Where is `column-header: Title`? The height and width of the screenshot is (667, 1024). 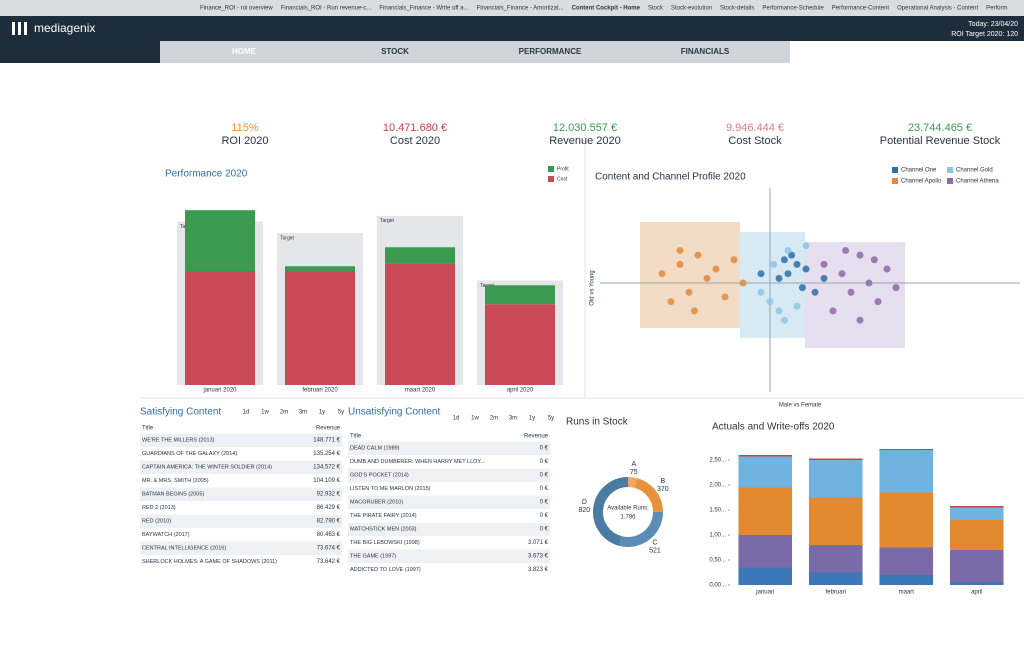
column-header: Title is located at coordinates (356, 437).